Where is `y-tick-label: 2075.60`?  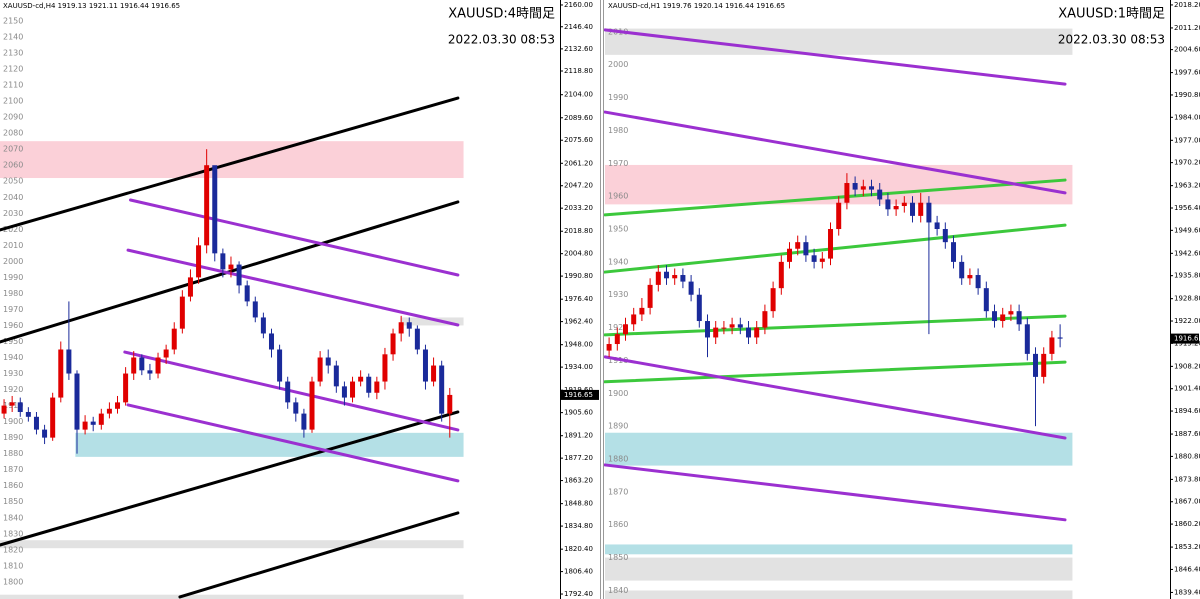 y-tick-label: 2075.60 is located at coordinates (578, 140).